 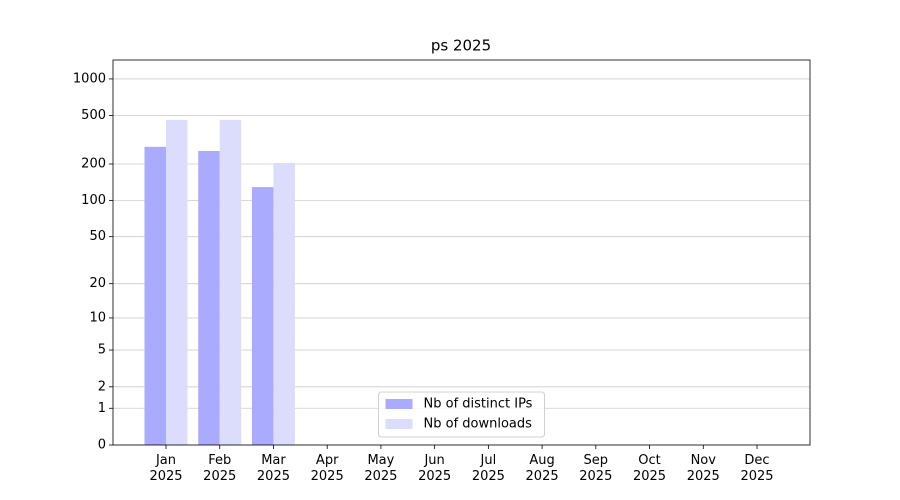 I want to click on y-tick-label: 2, so click(x=102, y=386).